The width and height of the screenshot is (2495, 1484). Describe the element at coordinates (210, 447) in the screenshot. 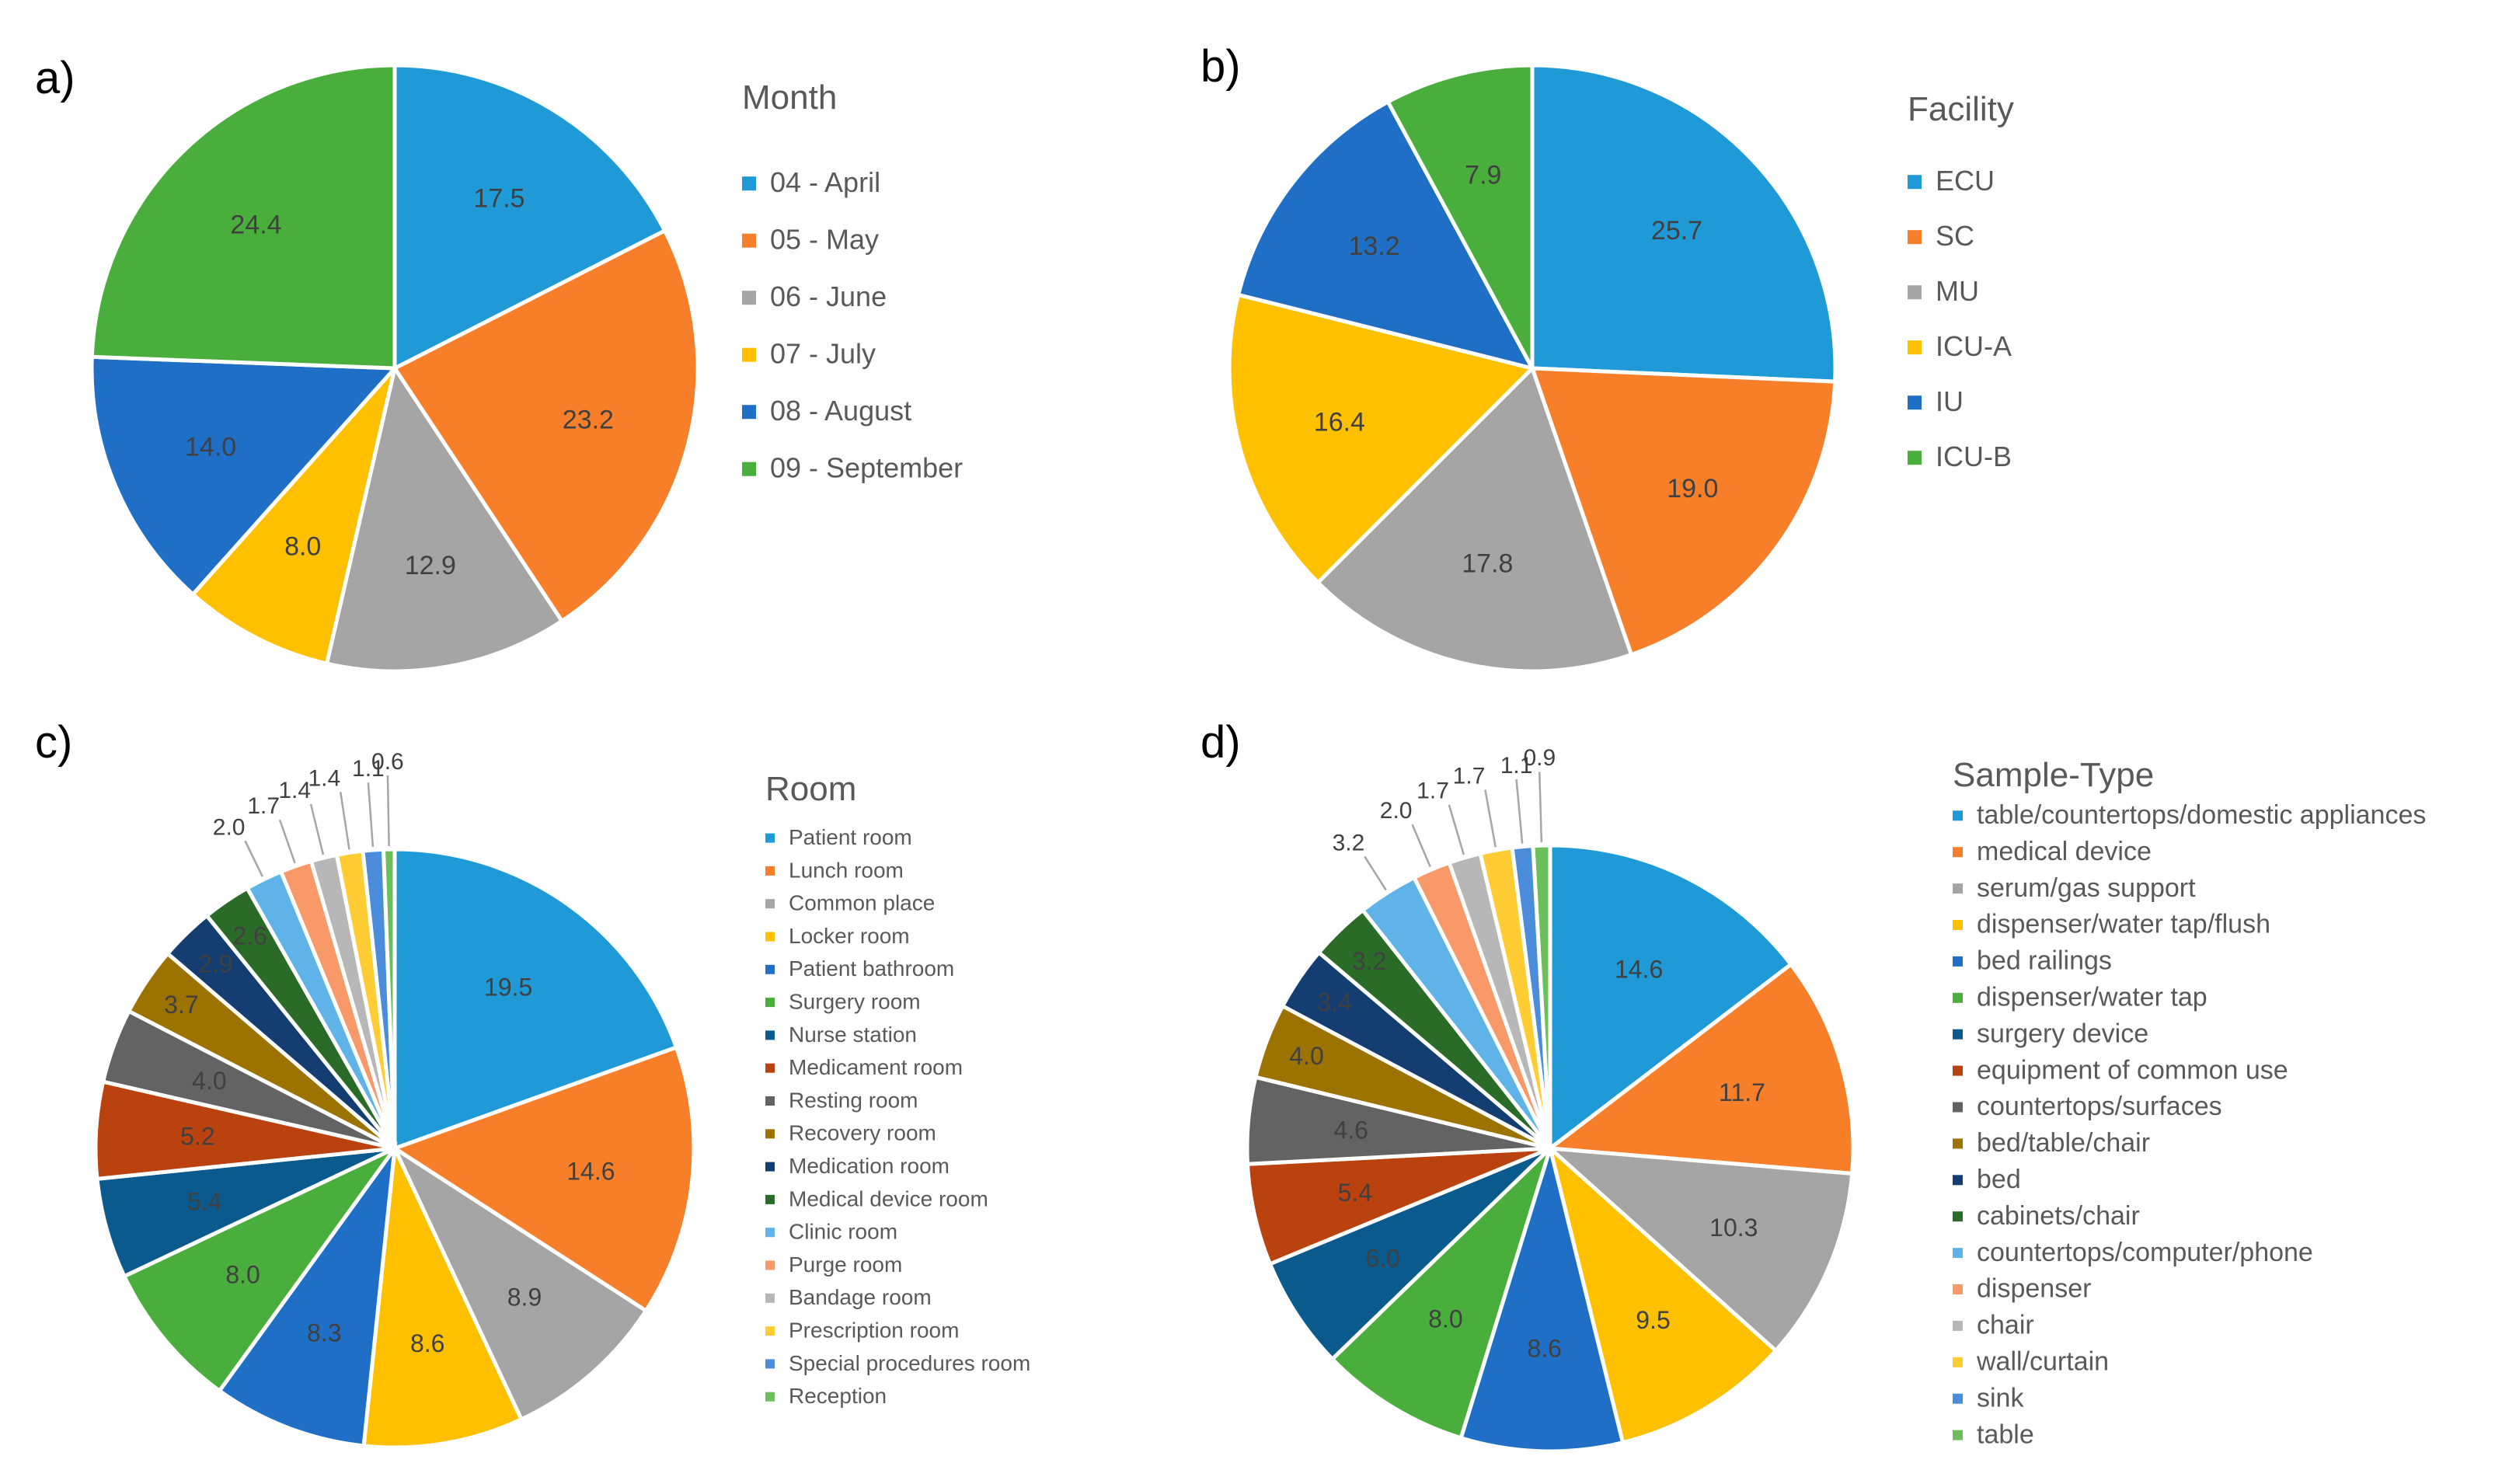

I see `data-label: 14.0` at that location.